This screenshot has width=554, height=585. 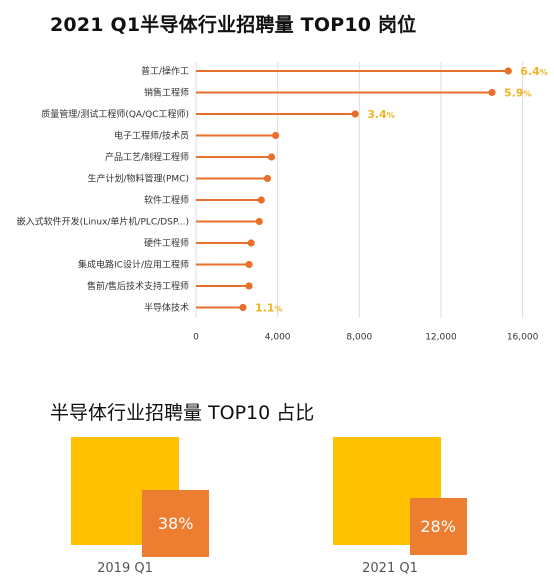 What do you see at coordinates (166, 200) in the screenshot?
I see `category-label: 软件工程师` at bounding box center [166, 200].